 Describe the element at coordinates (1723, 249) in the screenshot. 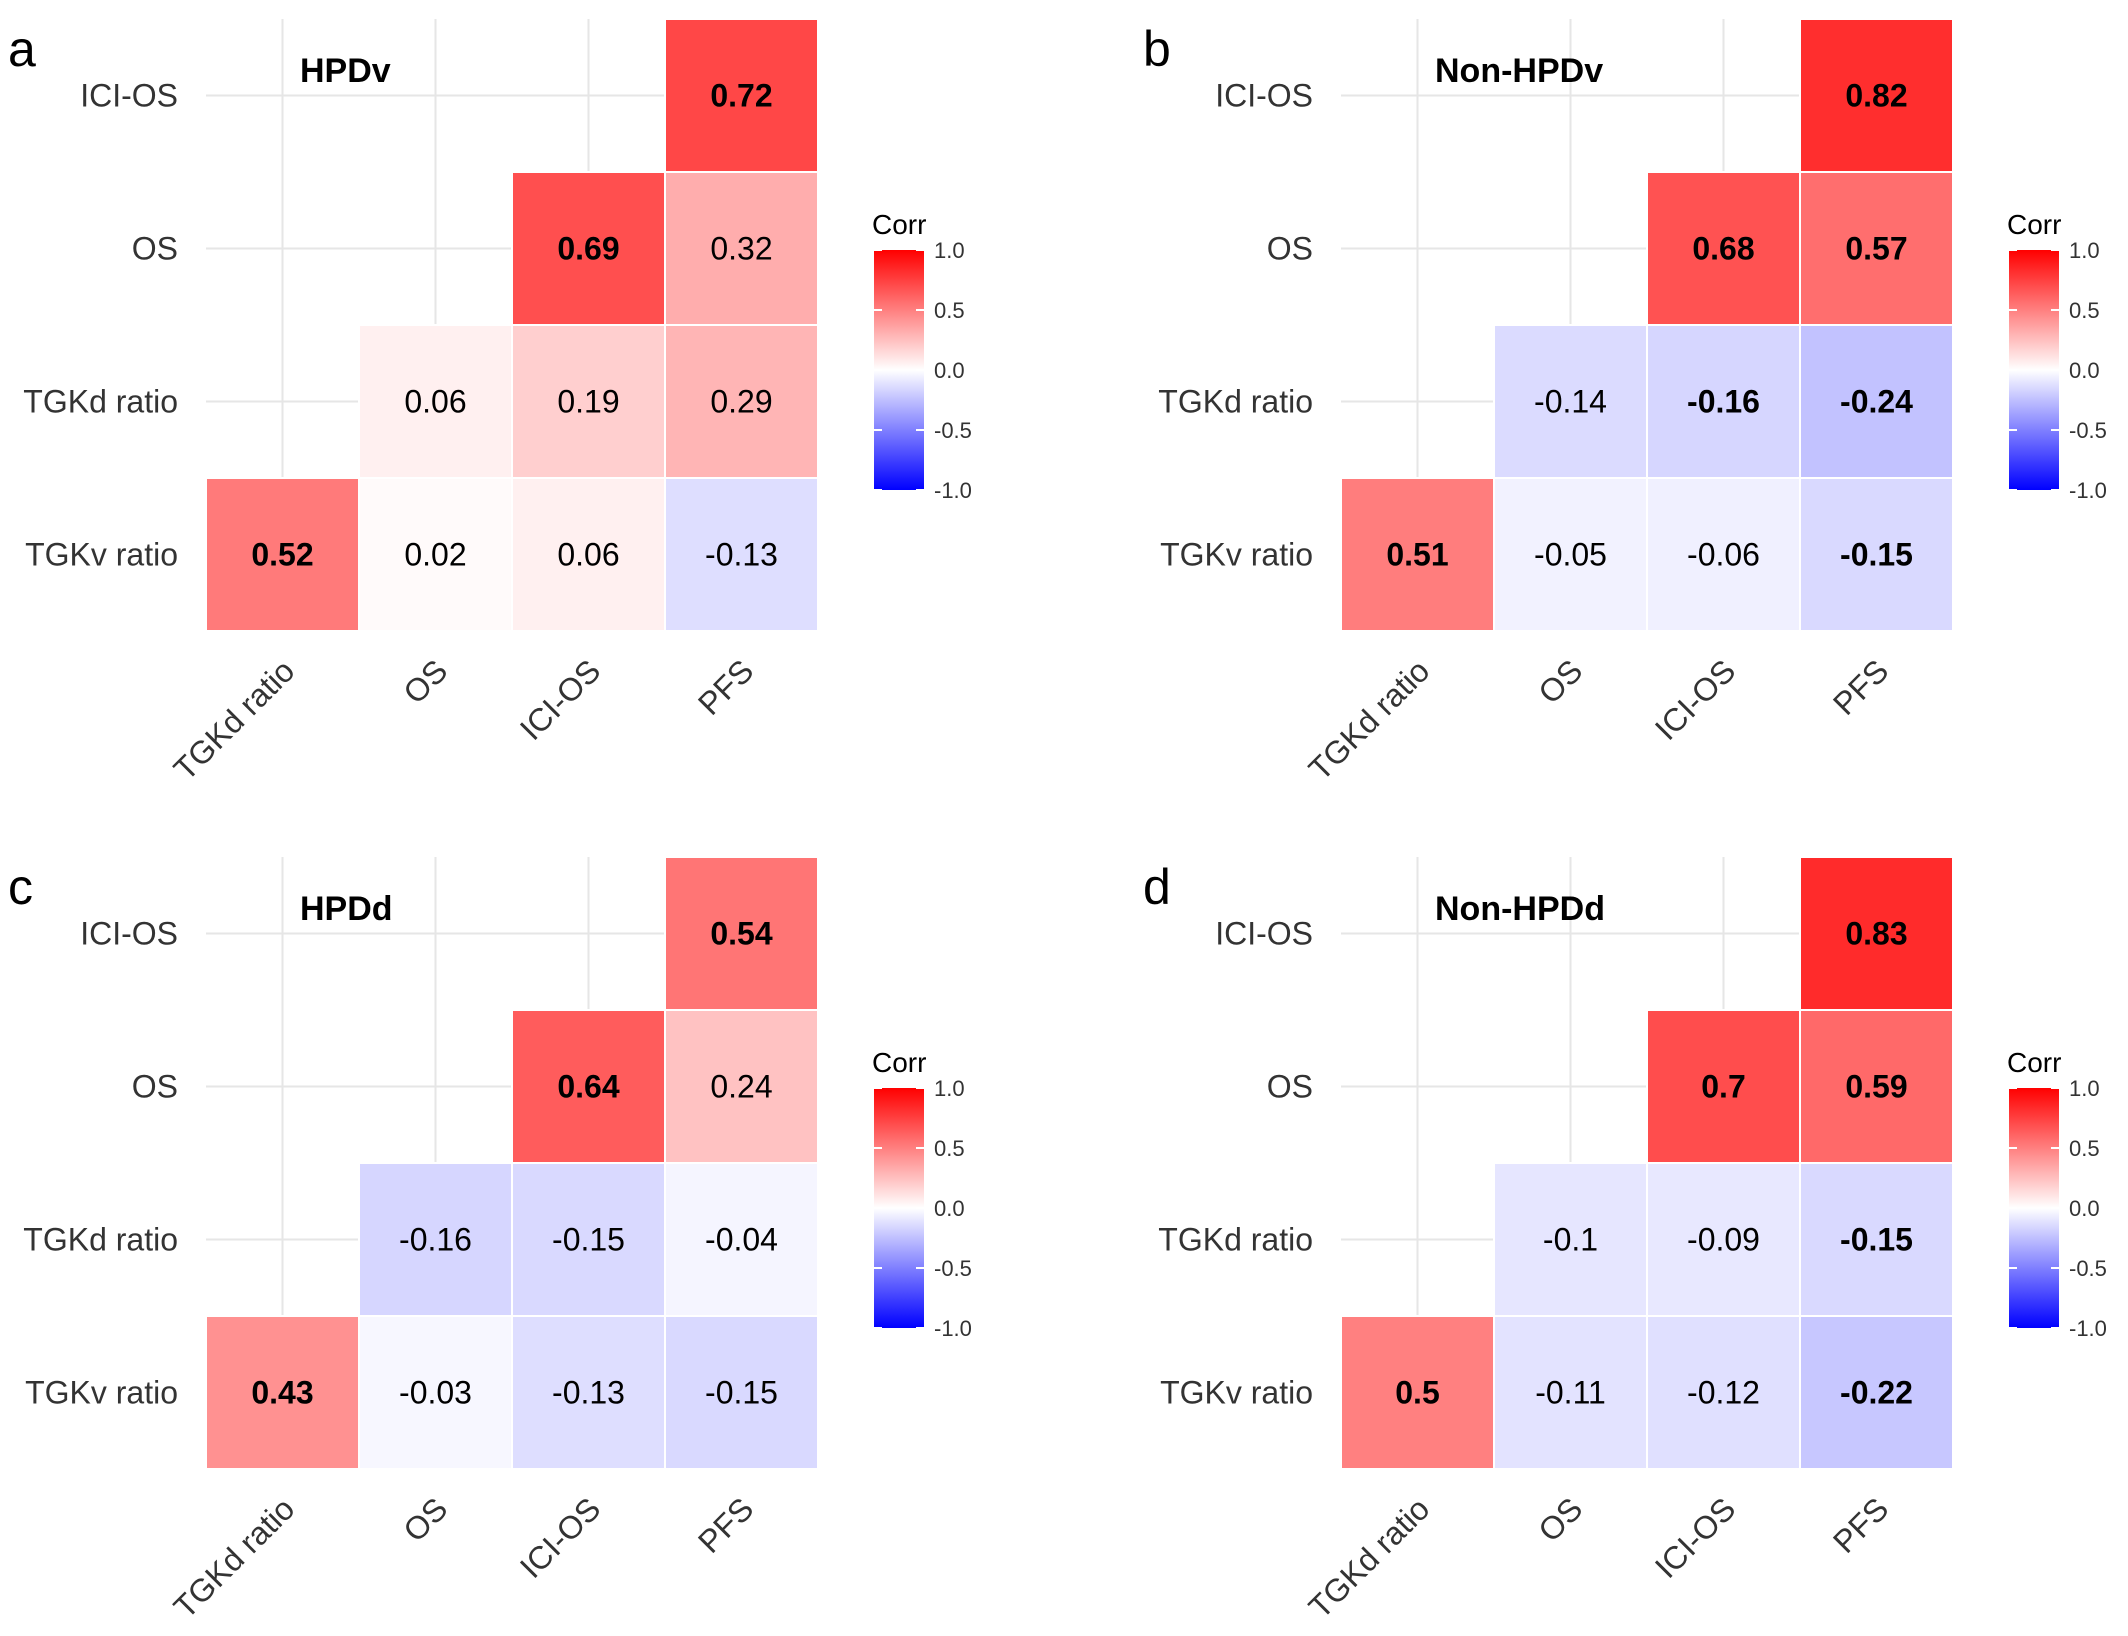

I see `cell-value-label: 0.68` at that location.